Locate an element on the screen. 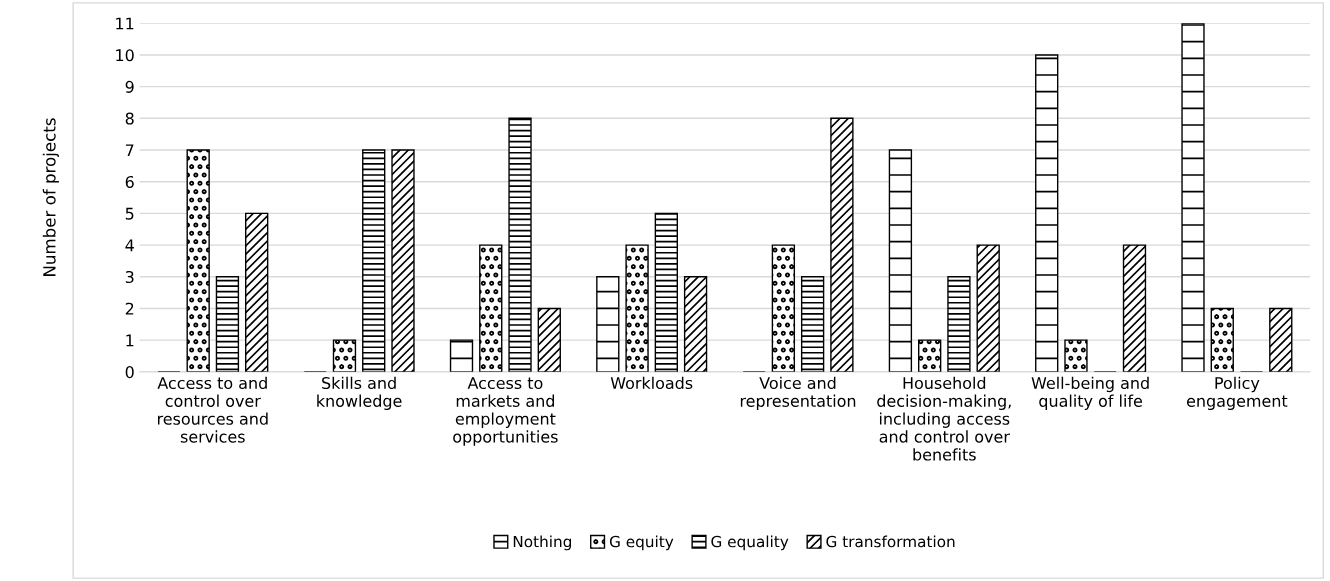  y-tick-label: 11 is located at coordinates (125, 23).